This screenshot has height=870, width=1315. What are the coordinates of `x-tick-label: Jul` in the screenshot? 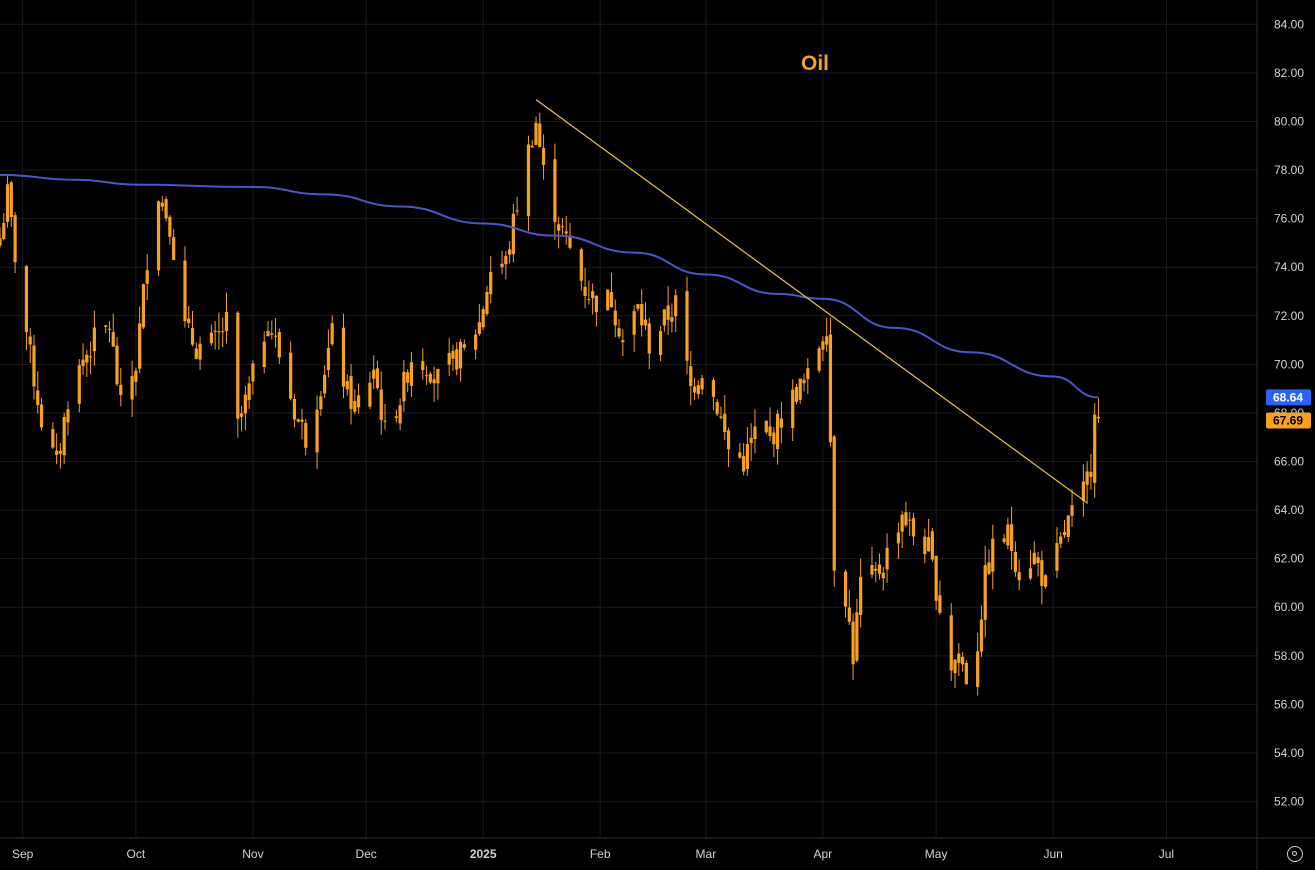 It's located at (1166, 854).